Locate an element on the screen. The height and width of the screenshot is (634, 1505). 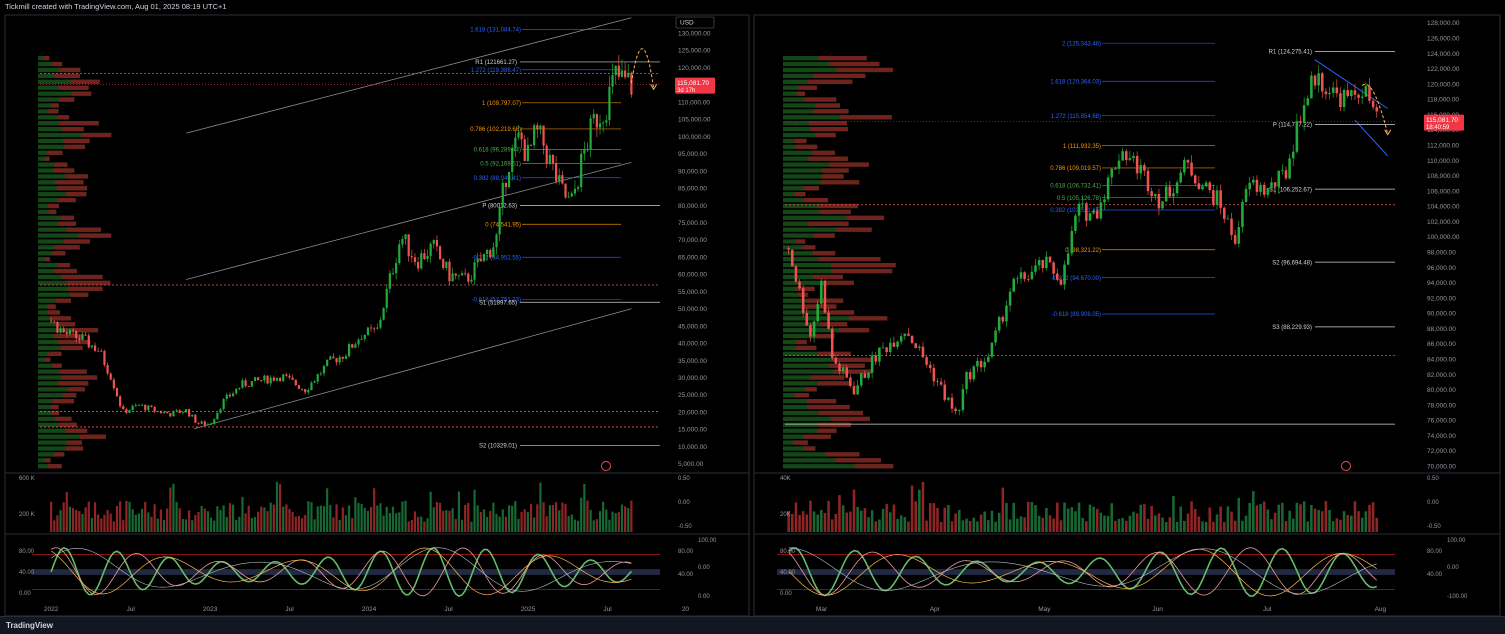
left-y-tick-label: 95,000.00 is located at coordinates (692, 154).